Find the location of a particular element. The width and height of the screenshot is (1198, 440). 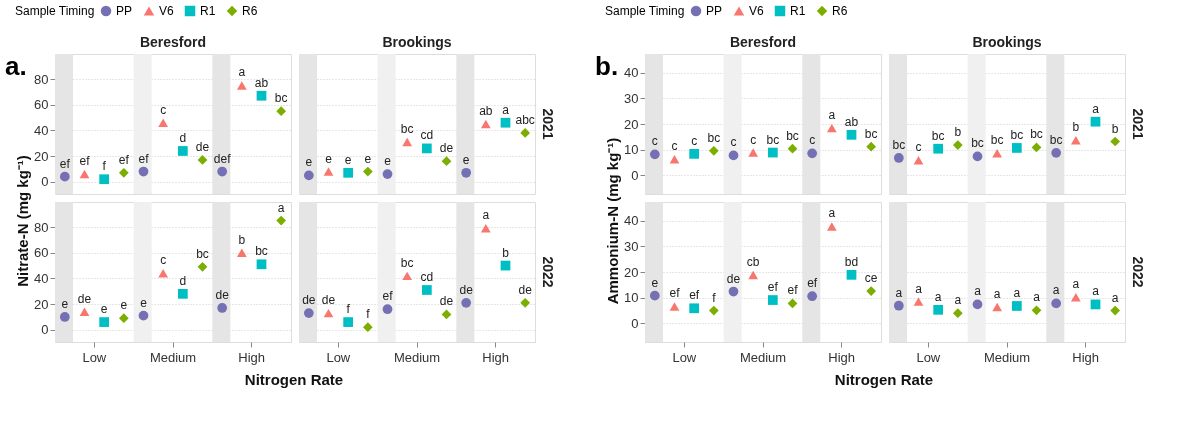

legend-label: R1 is located at coordinates (208, 11).